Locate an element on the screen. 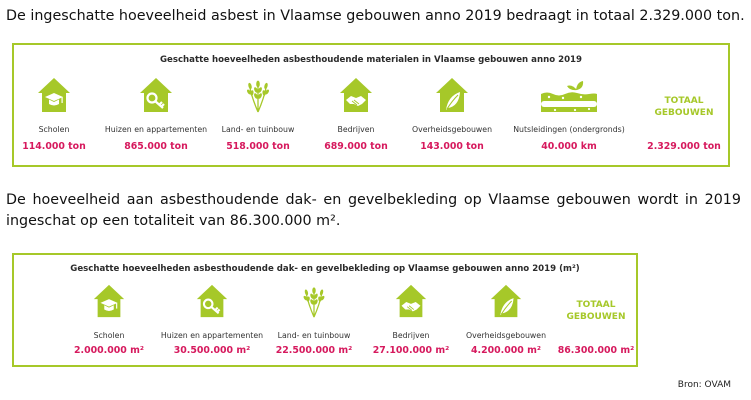 The image size is (751, 400). item-value: 30.500.000 m² is located at coordinates (212, 350).